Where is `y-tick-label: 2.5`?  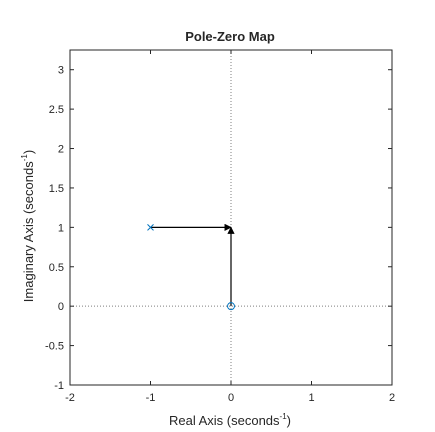
y-tick-label: 2.5 is located at coordinates (56, 110).